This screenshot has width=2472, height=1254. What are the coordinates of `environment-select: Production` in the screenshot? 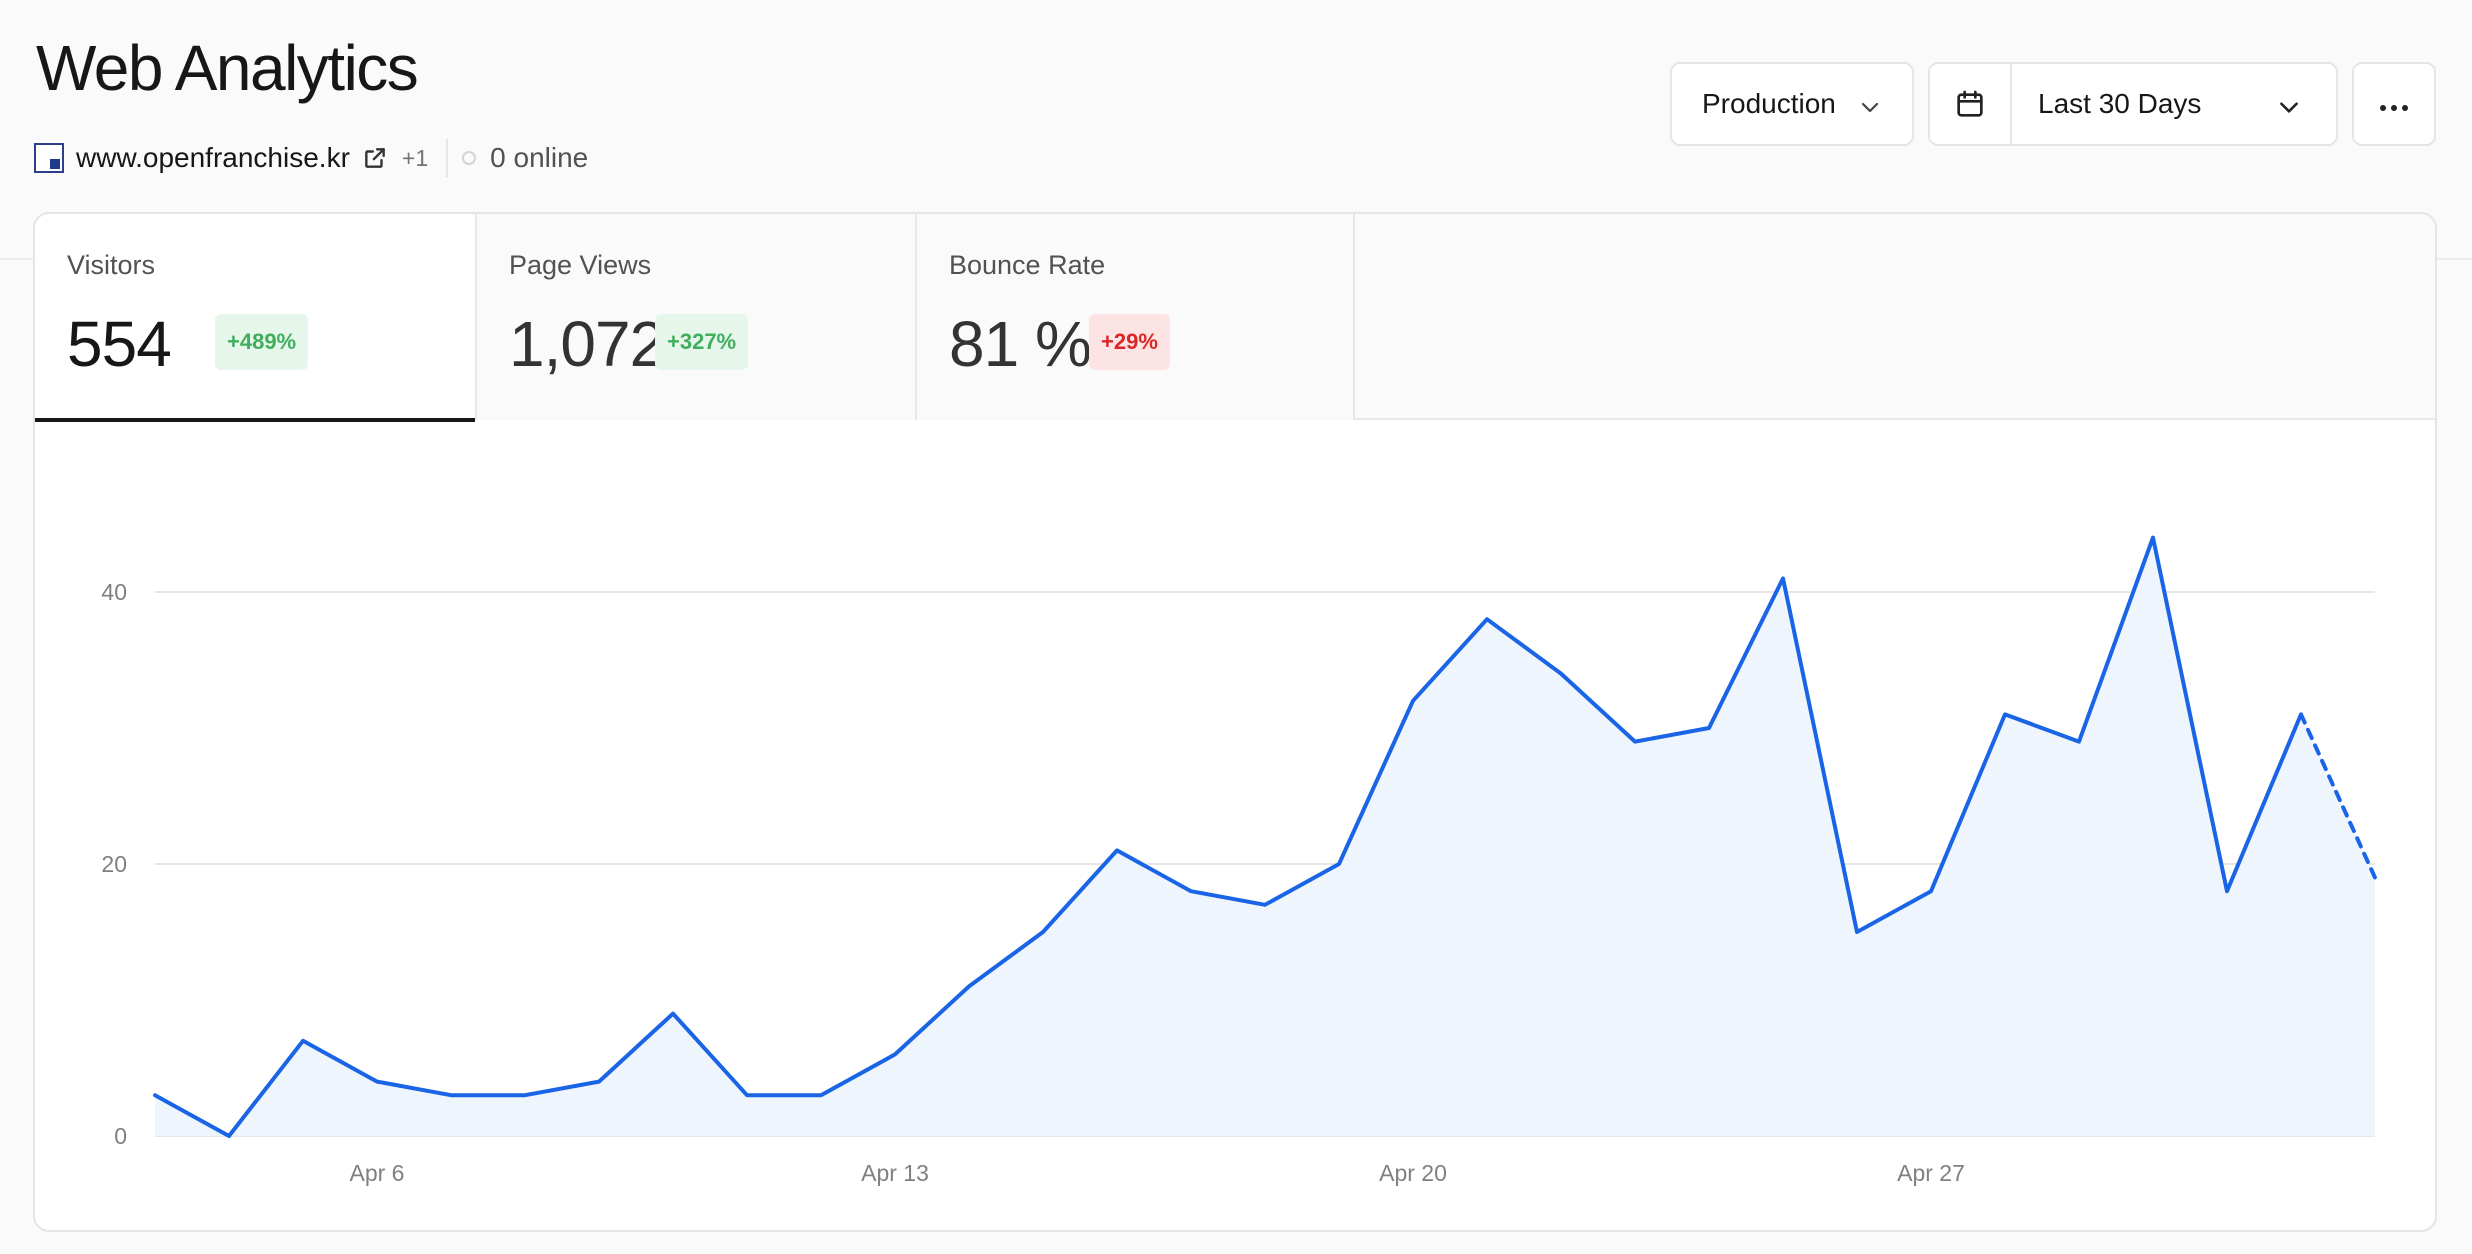 It's located at (1792, 104).